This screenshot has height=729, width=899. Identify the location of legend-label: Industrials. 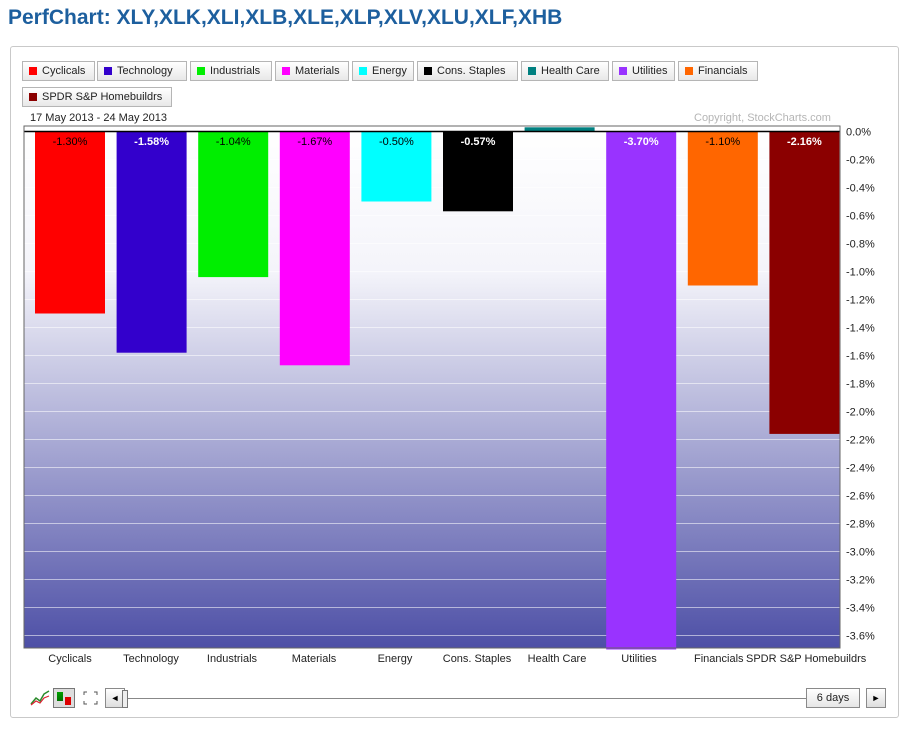
(235, 71).